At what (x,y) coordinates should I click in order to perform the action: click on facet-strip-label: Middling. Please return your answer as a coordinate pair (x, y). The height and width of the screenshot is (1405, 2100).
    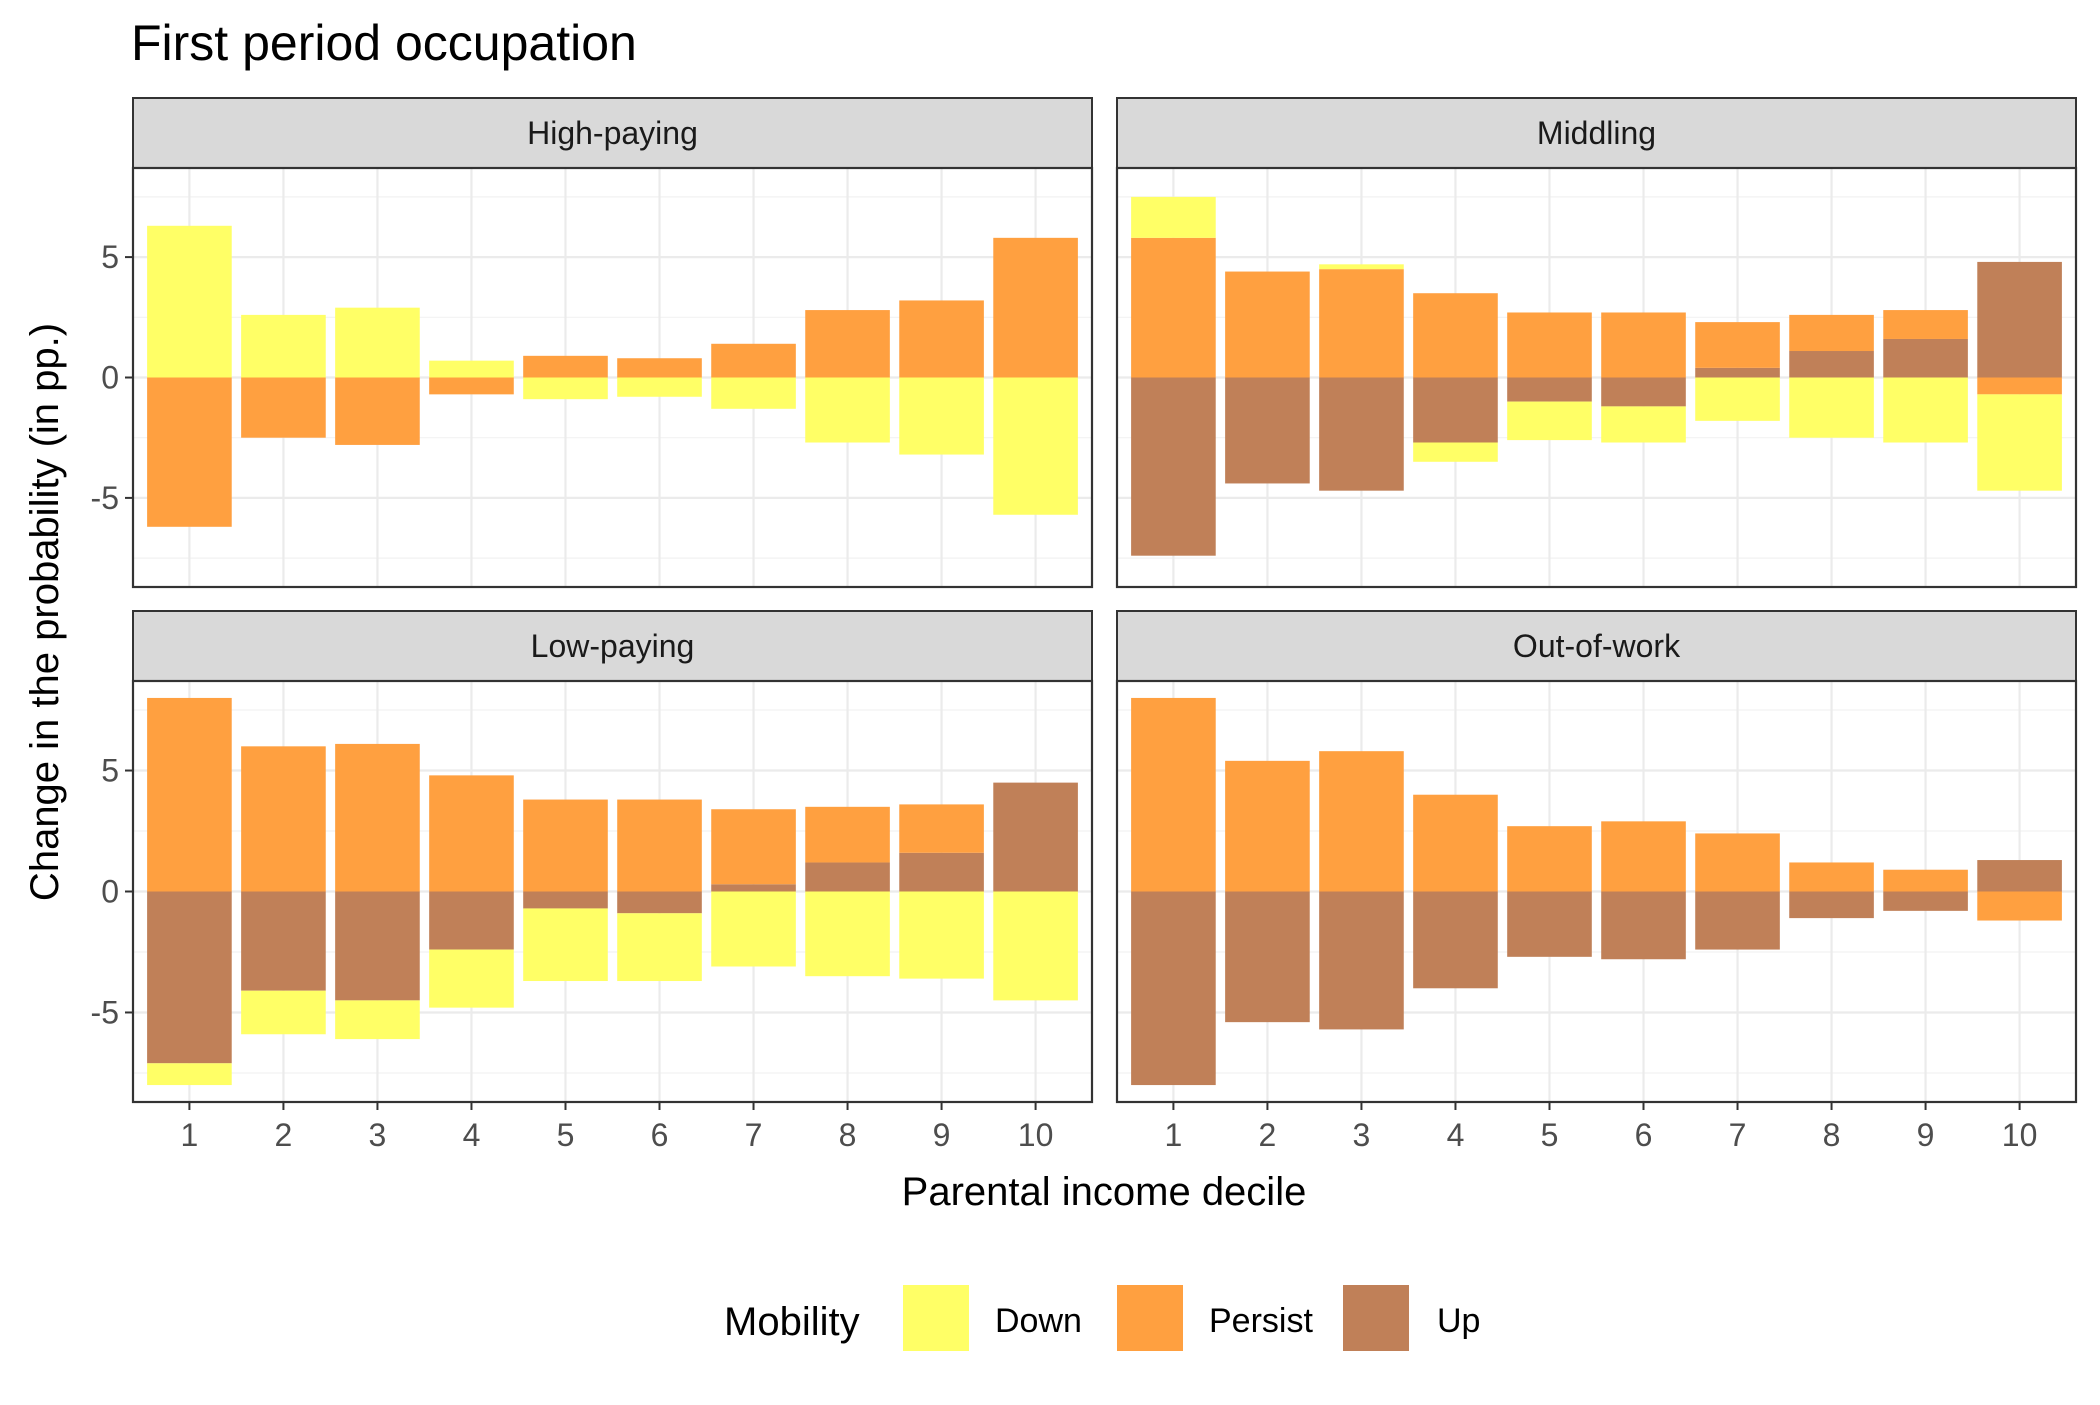
    Looking at the image, I should click on (1596, 133).